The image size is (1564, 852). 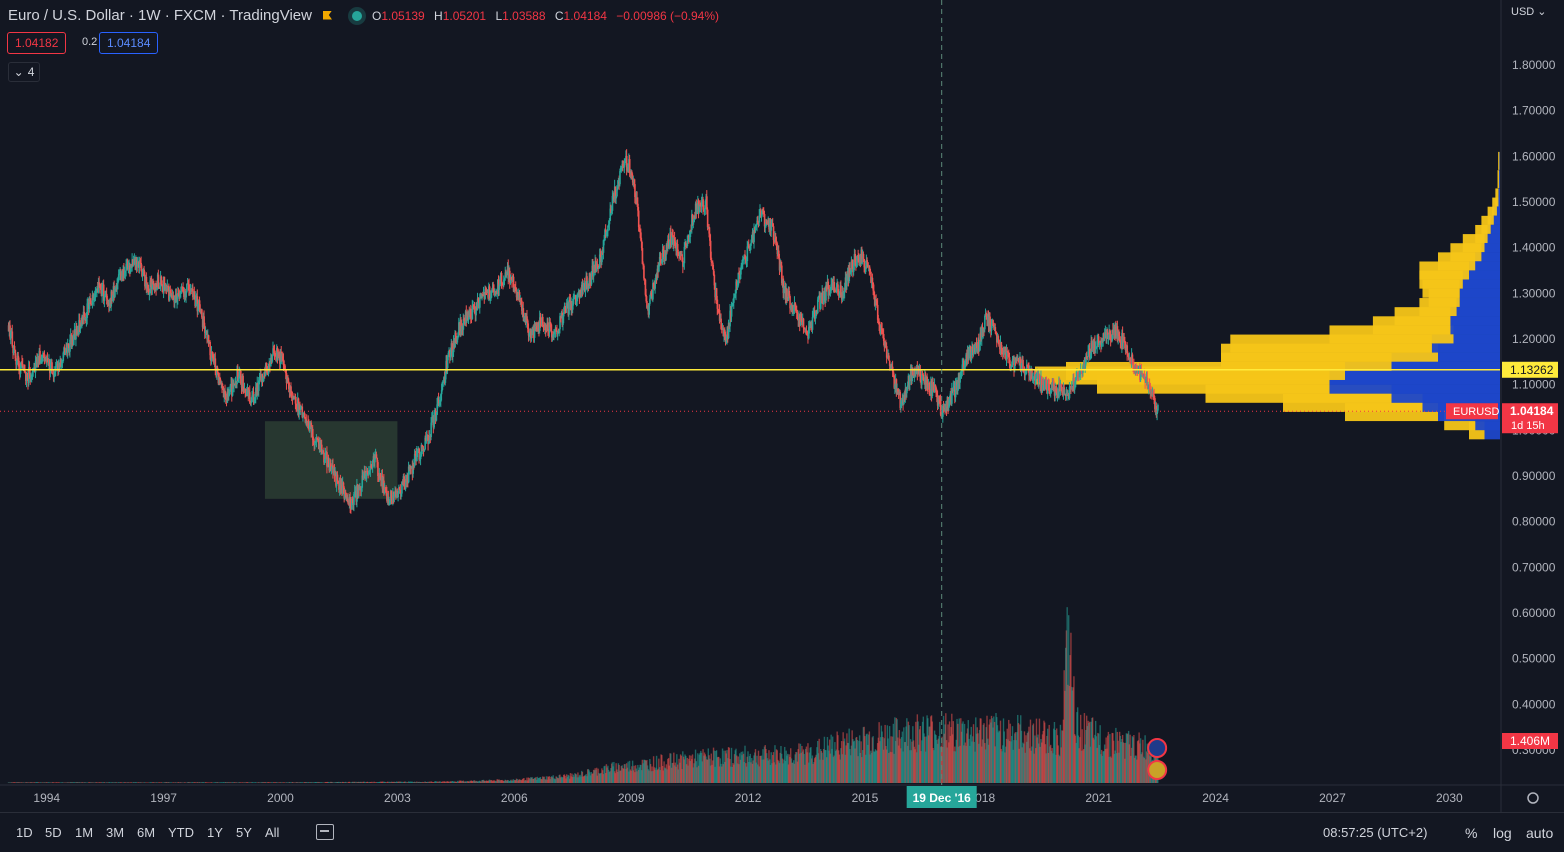 I want to click on currency-selector: USD ⌄, so click(x=1529, y=11).